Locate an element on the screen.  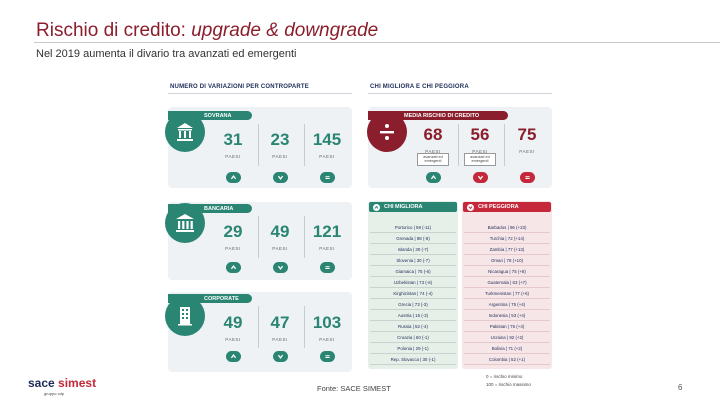
improvers-panel is located at coordinates (413, 285).